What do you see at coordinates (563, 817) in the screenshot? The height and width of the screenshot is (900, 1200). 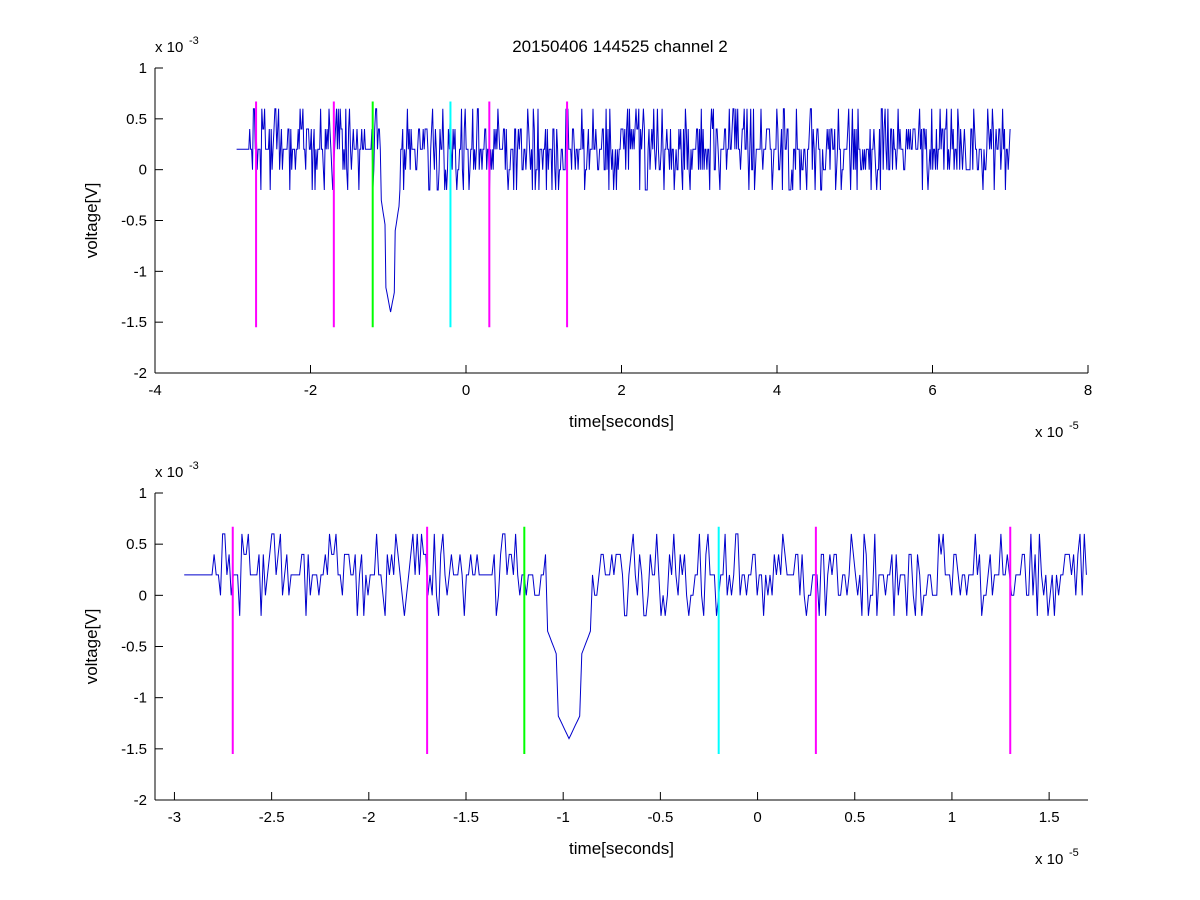 I see `x-tick-label: -1` at bounding box center [563, 817].